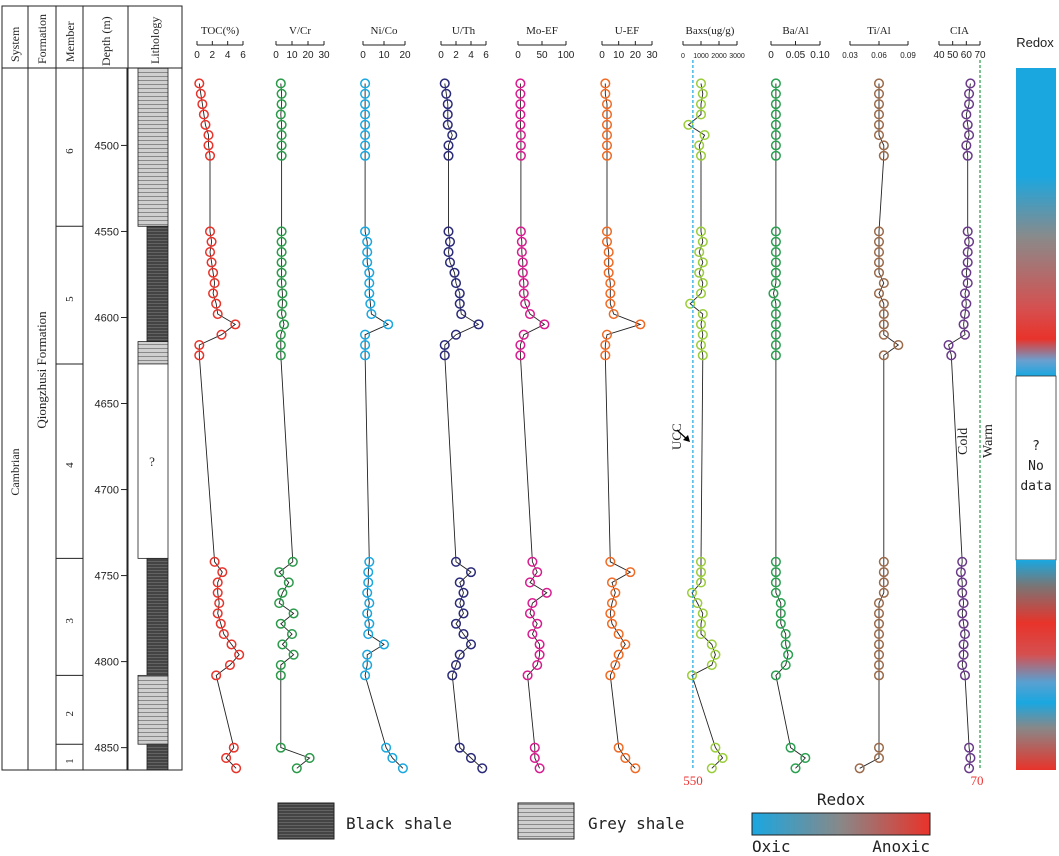 This screenshot has height=856, width=1059. I want to click on panel-title: Ba/Al, so click(795, 31).